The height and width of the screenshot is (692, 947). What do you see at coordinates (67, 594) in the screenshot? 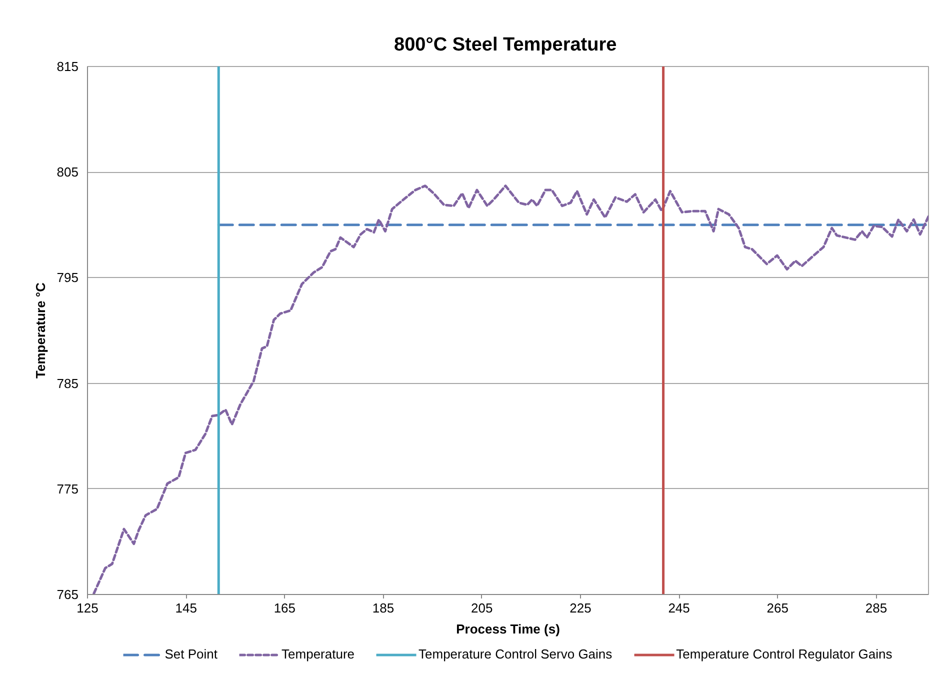
I see `y-tick-label: 765` at bounding box center [67, 594].